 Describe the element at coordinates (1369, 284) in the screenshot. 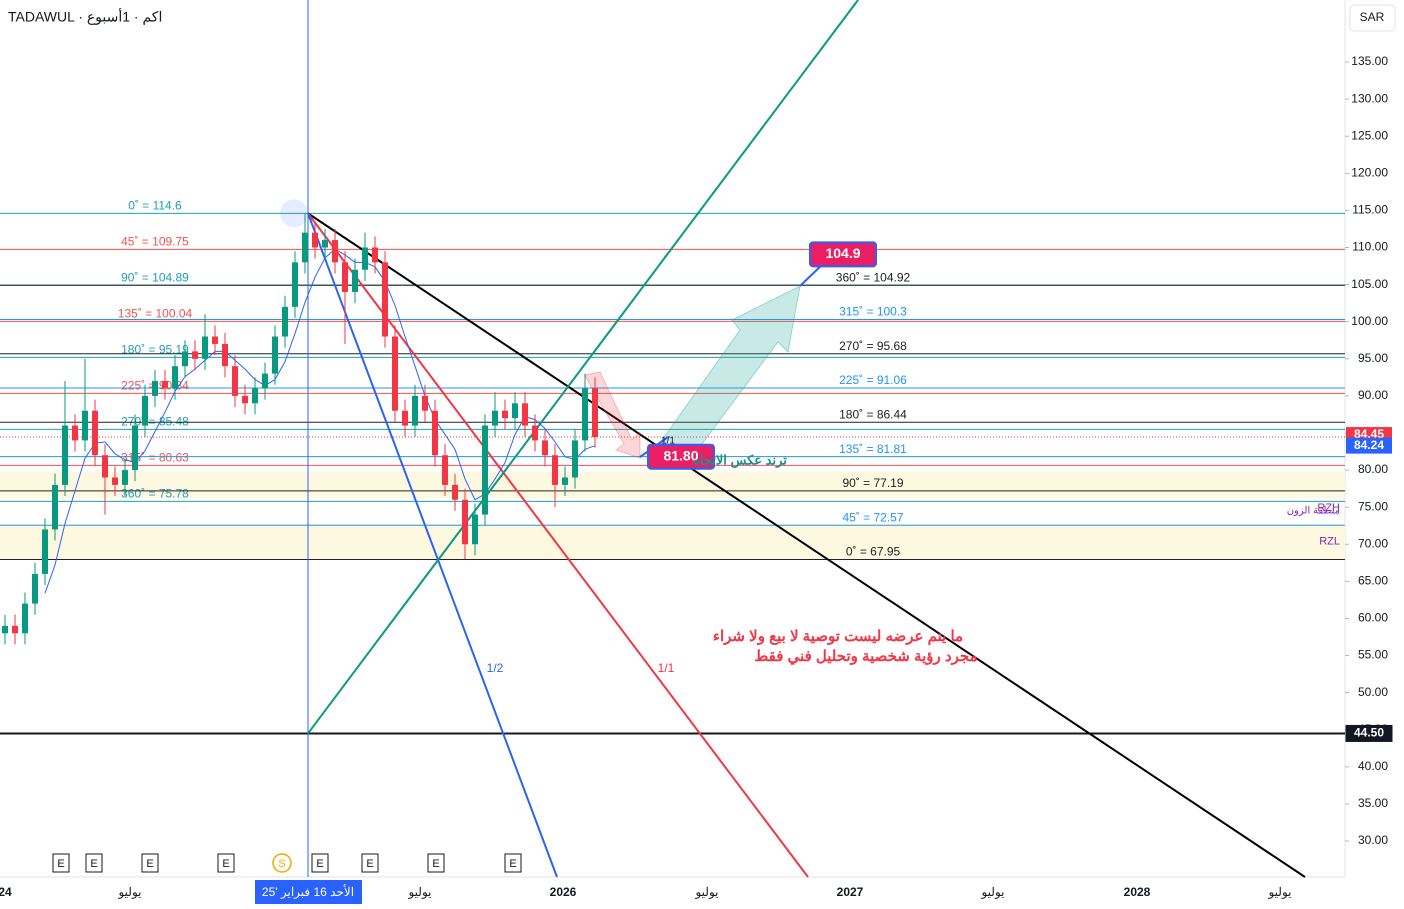

I see `y-tick-label: 105.00` at that location.